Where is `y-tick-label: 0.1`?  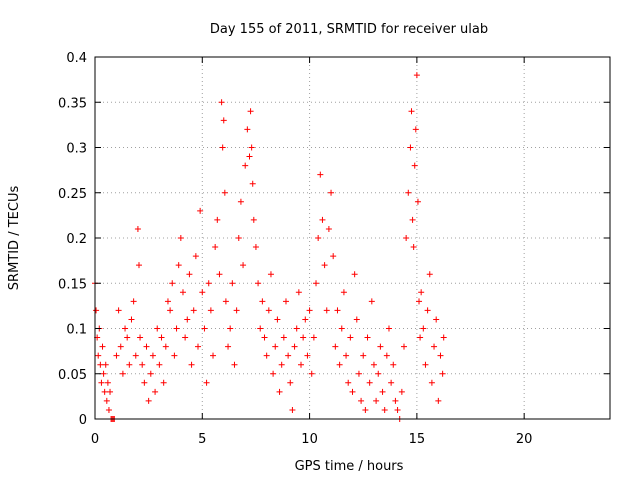 y-tick-label: 0.1 is located at coordinates (76, 330).